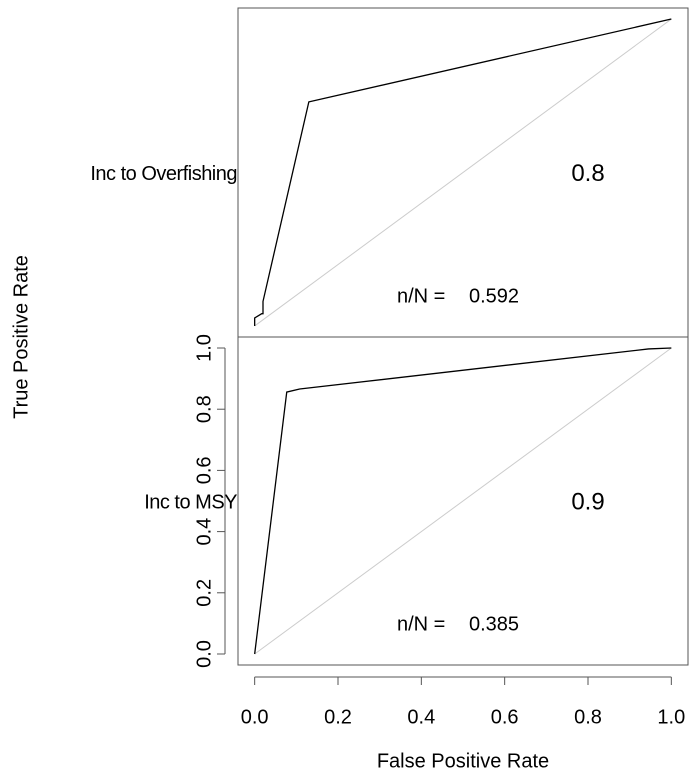  I want to click on nn-value: 0.385, so click(494, 624).